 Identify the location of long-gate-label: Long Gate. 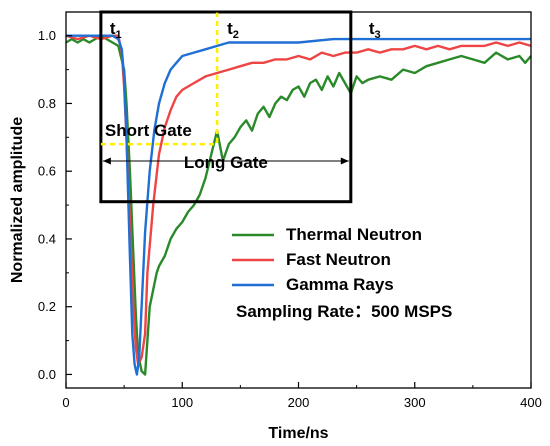
(226, 162).